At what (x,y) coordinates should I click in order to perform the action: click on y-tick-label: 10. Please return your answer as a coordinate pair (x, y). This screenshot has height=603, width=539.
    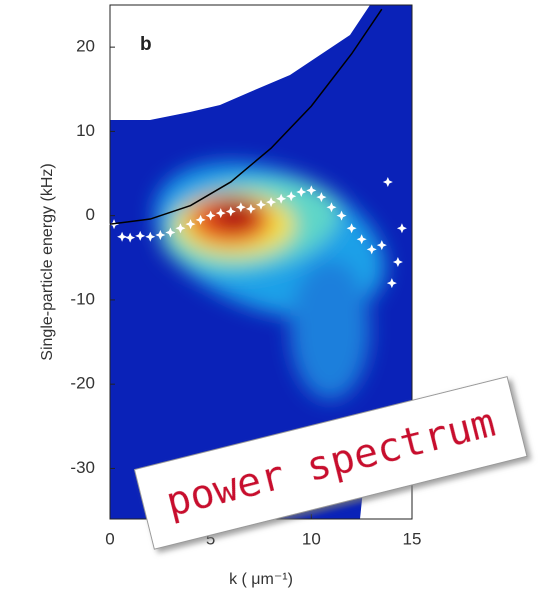
    Looking at the image, I should click on (85, 130).